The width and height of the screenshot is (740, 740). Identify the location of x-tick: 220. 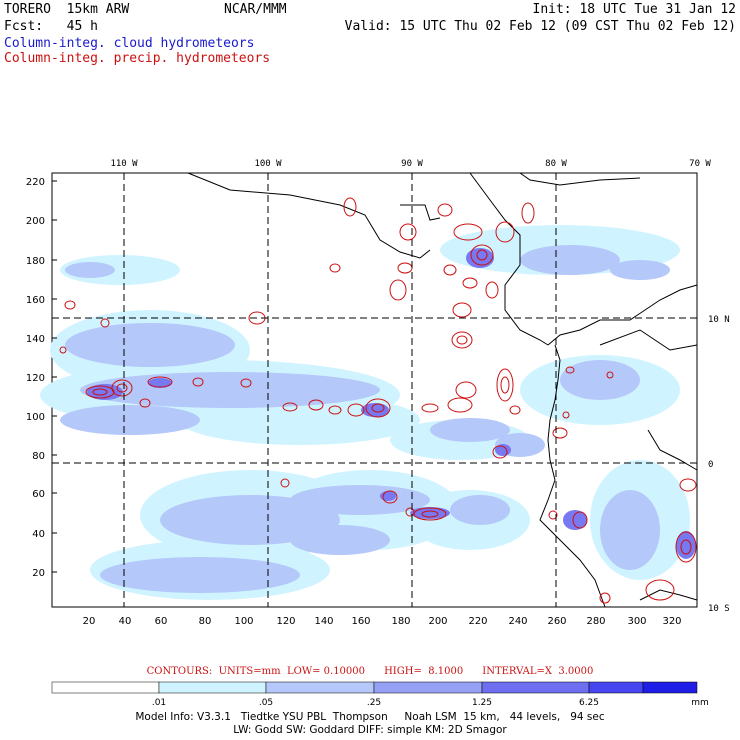
(477, 621).